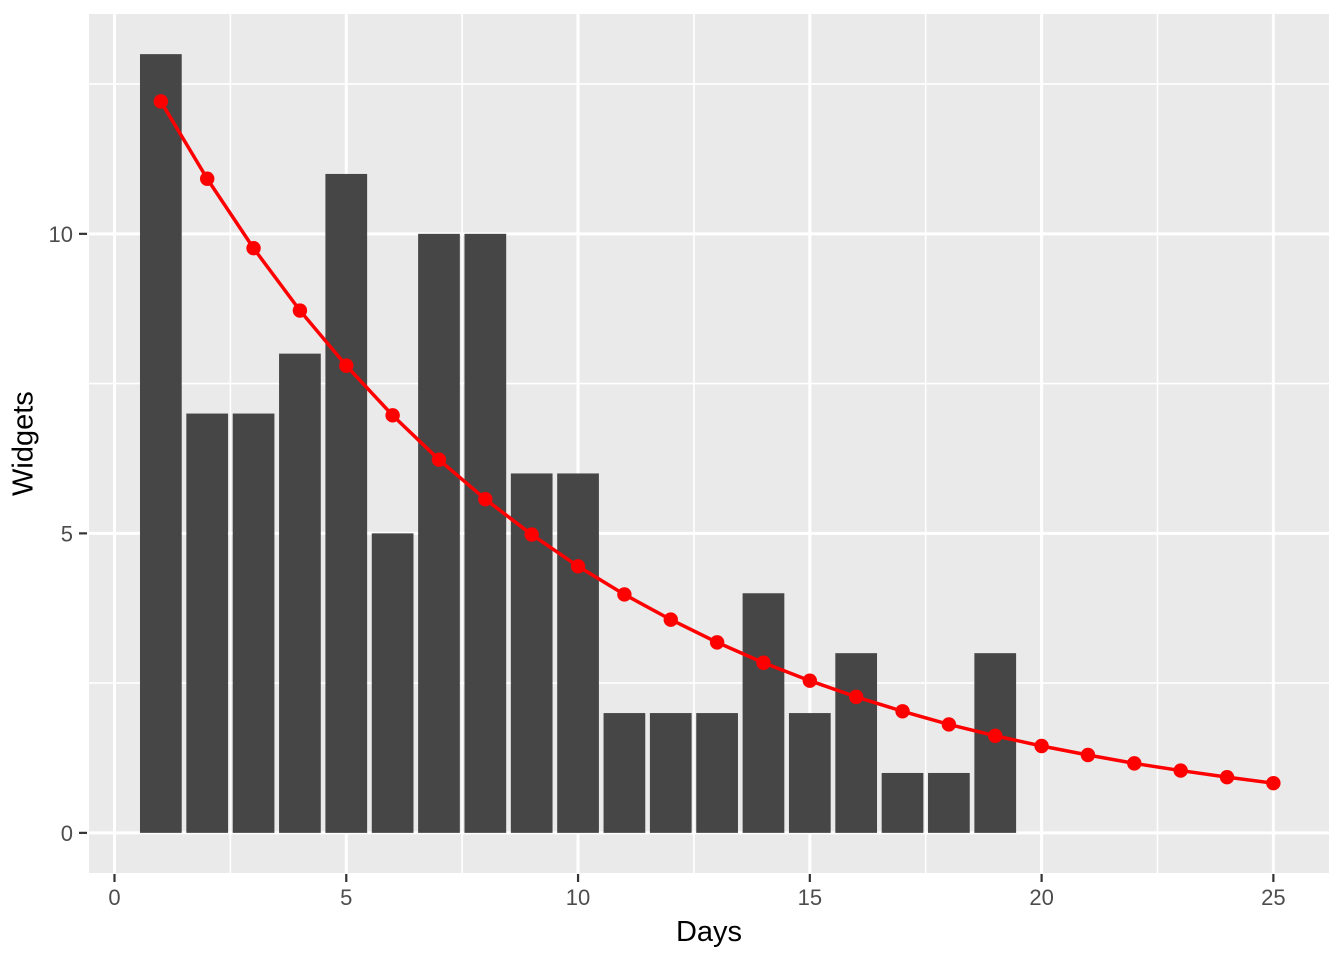 The image size is (1344, 960). Describe the element at coordinates (578, 897) in the screenshot. I see `x-tick-label: 10` at that location.